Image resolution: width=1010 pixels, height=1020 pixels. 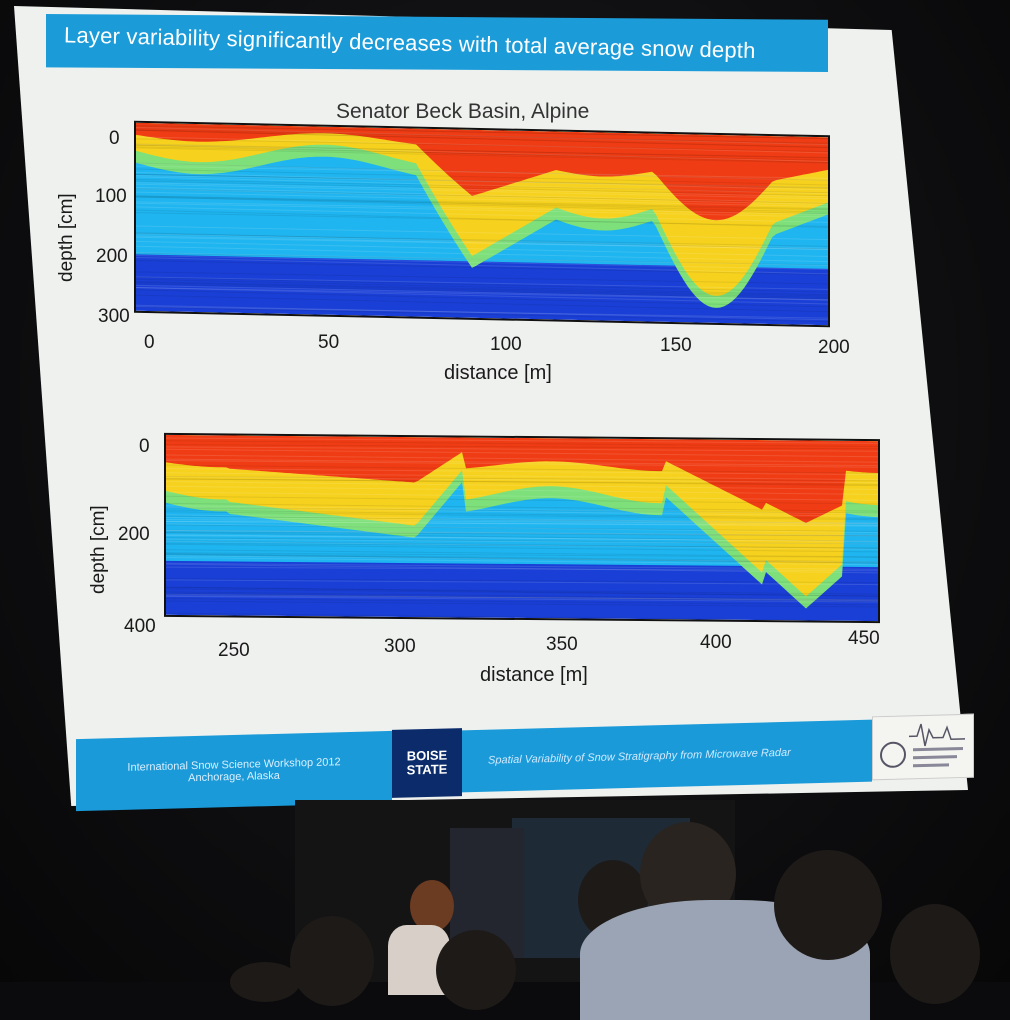 What do you see at coordinates (716, 642) in the screenshot?
I see `bottom-x-tick-400: 400` at bounding box center [716, 642].